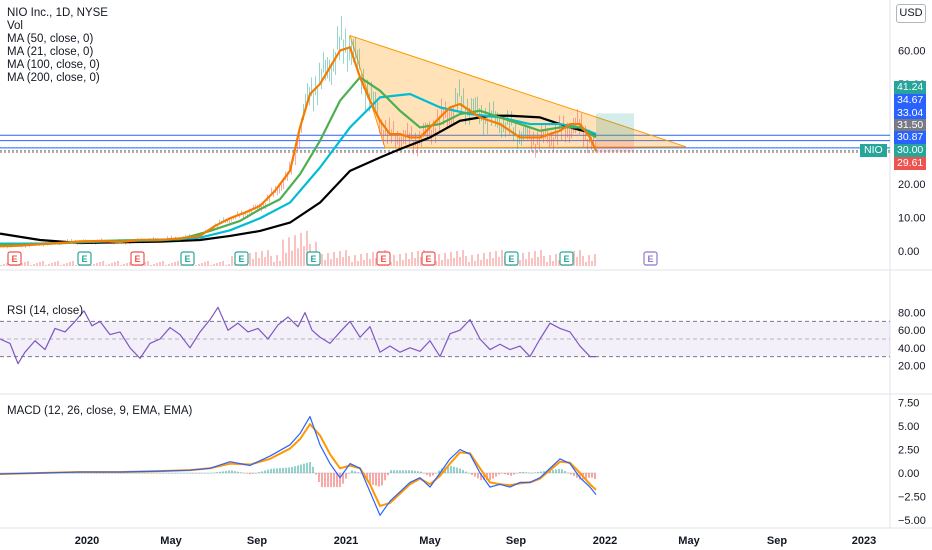 This screenshot has height=550, width=932. What do you see at coordinates (912, 498) in the screenshot?
I see `macd-axis-label: −2.50` at bounding box center [912, 498].